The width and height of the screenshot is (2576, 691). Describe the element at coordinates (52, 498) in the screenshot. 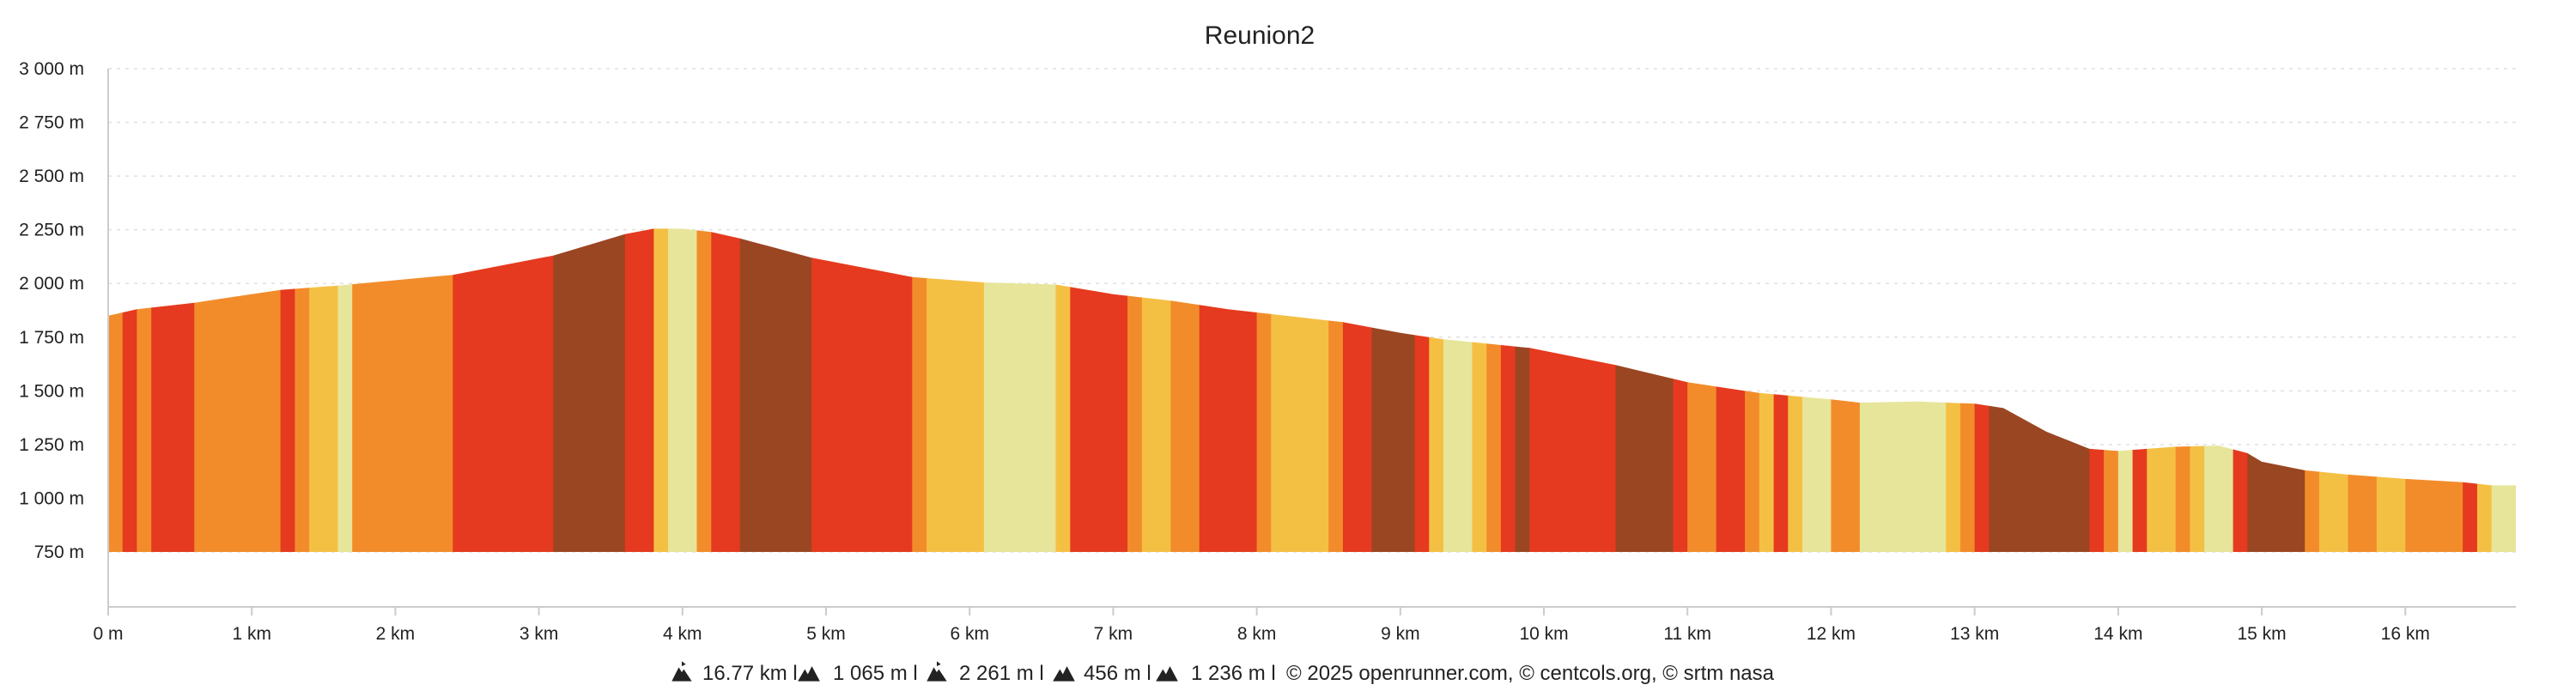

I see `y-tick-label: 1 000 m` at that location.